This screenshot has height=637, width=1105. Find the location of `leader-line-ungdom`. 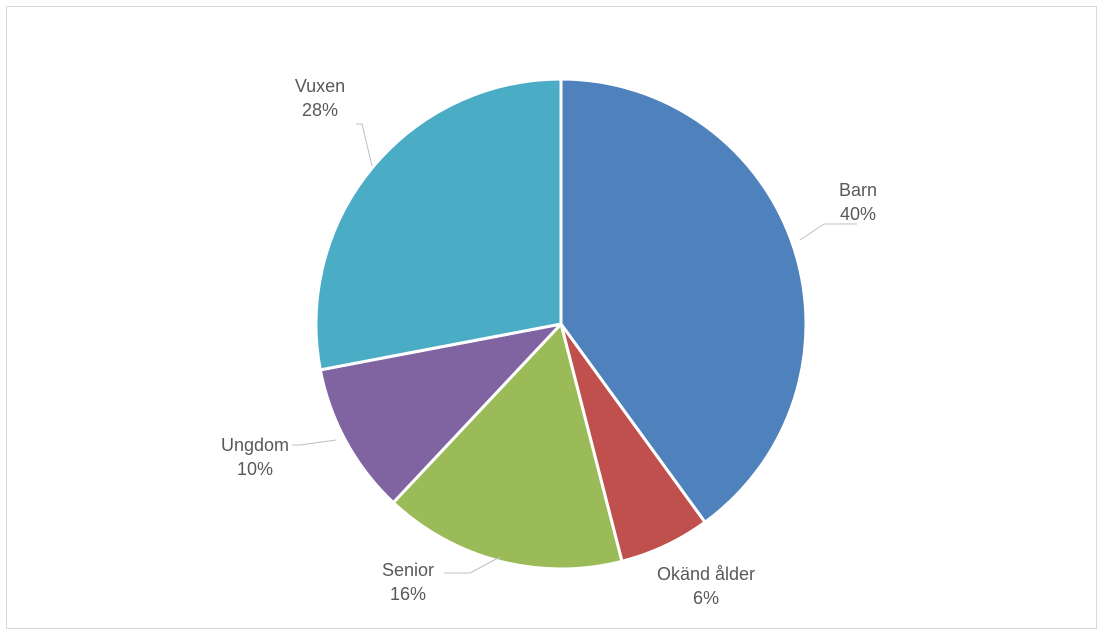

leader-line-ungdom is located at coordinates (314, 442).